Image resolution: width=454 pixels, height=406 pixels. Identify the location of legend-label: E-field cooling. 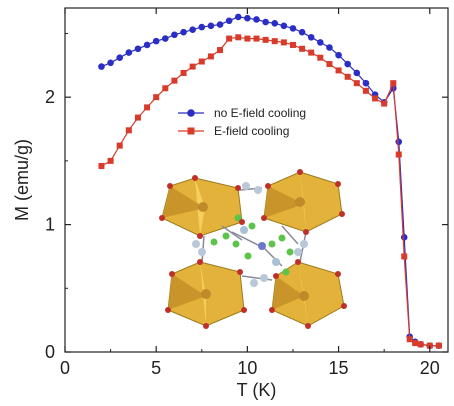
(251, 131).